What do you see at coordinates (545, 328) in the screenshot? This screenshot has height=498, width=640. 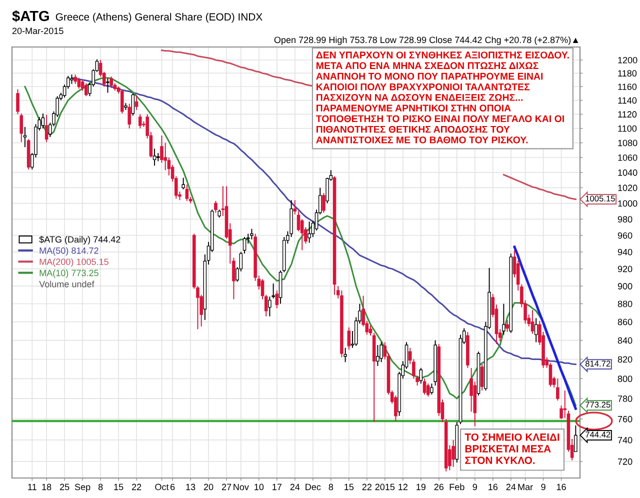 I see `line-series` at bounding box center [545, 328].